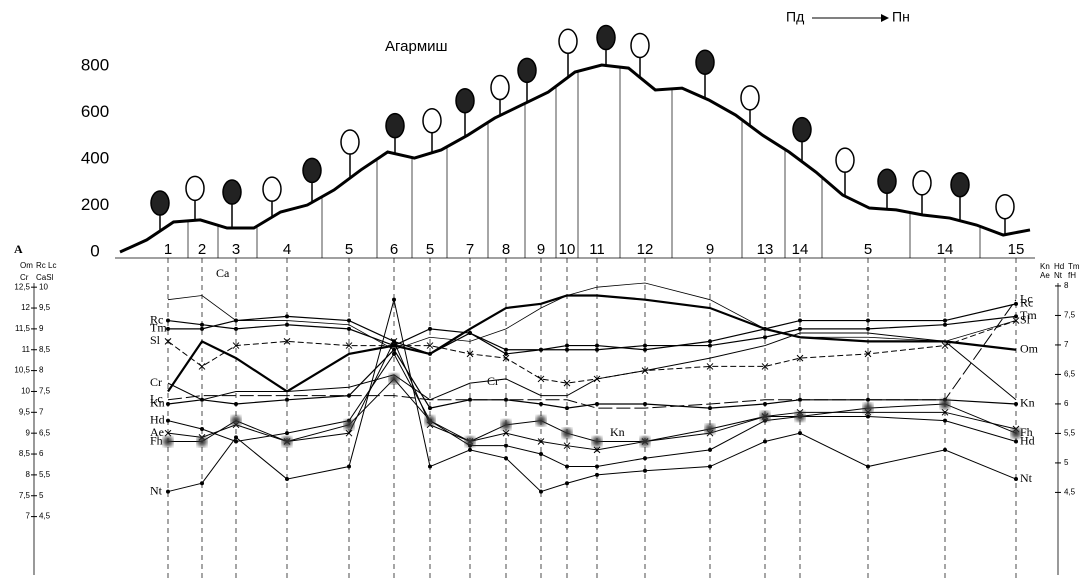 The height and width of the screenshot is (578, 1086). I want to click on series-label-right: Rc, so click(1026, 303).